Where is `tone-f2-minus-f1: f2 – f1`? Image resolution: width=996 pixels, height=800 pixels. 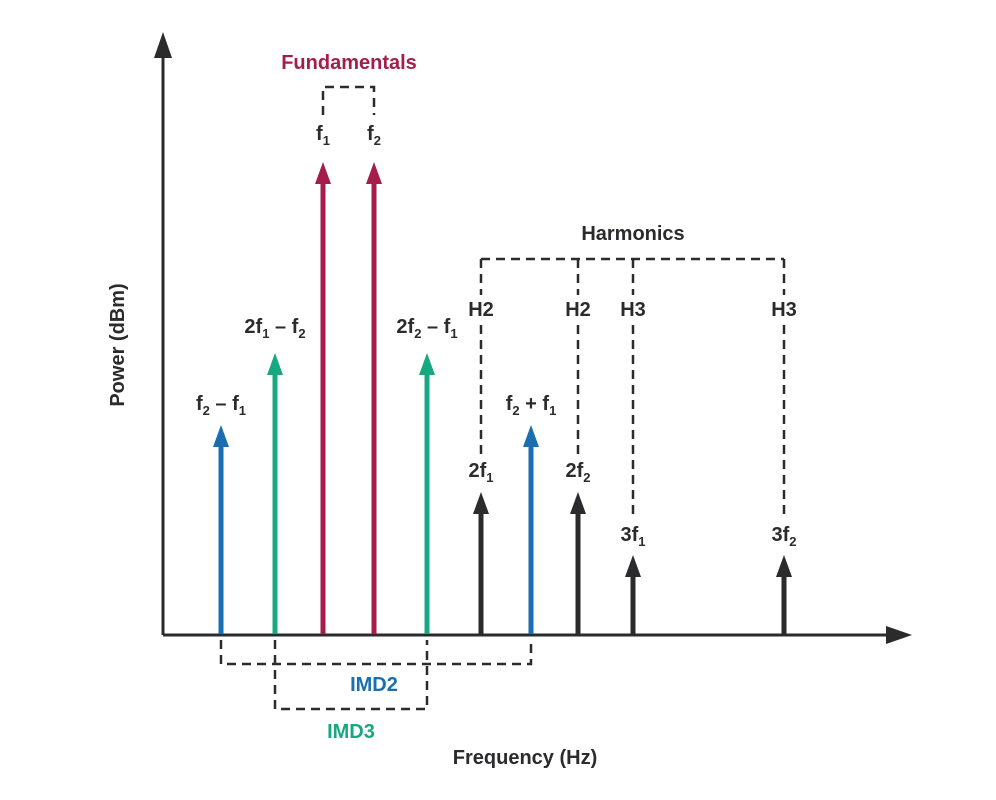 tone-f2-minus-f1: f2 – f1 is located at coordinates (221, 513).